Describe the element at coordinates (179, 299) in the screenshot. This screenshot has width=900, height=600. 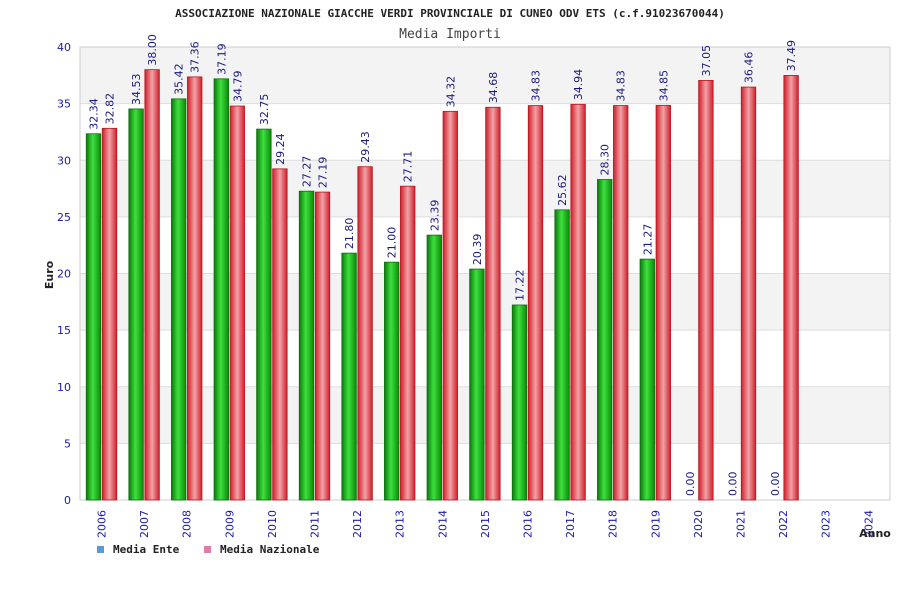
I see `bar-media-ente-2008` at that location.